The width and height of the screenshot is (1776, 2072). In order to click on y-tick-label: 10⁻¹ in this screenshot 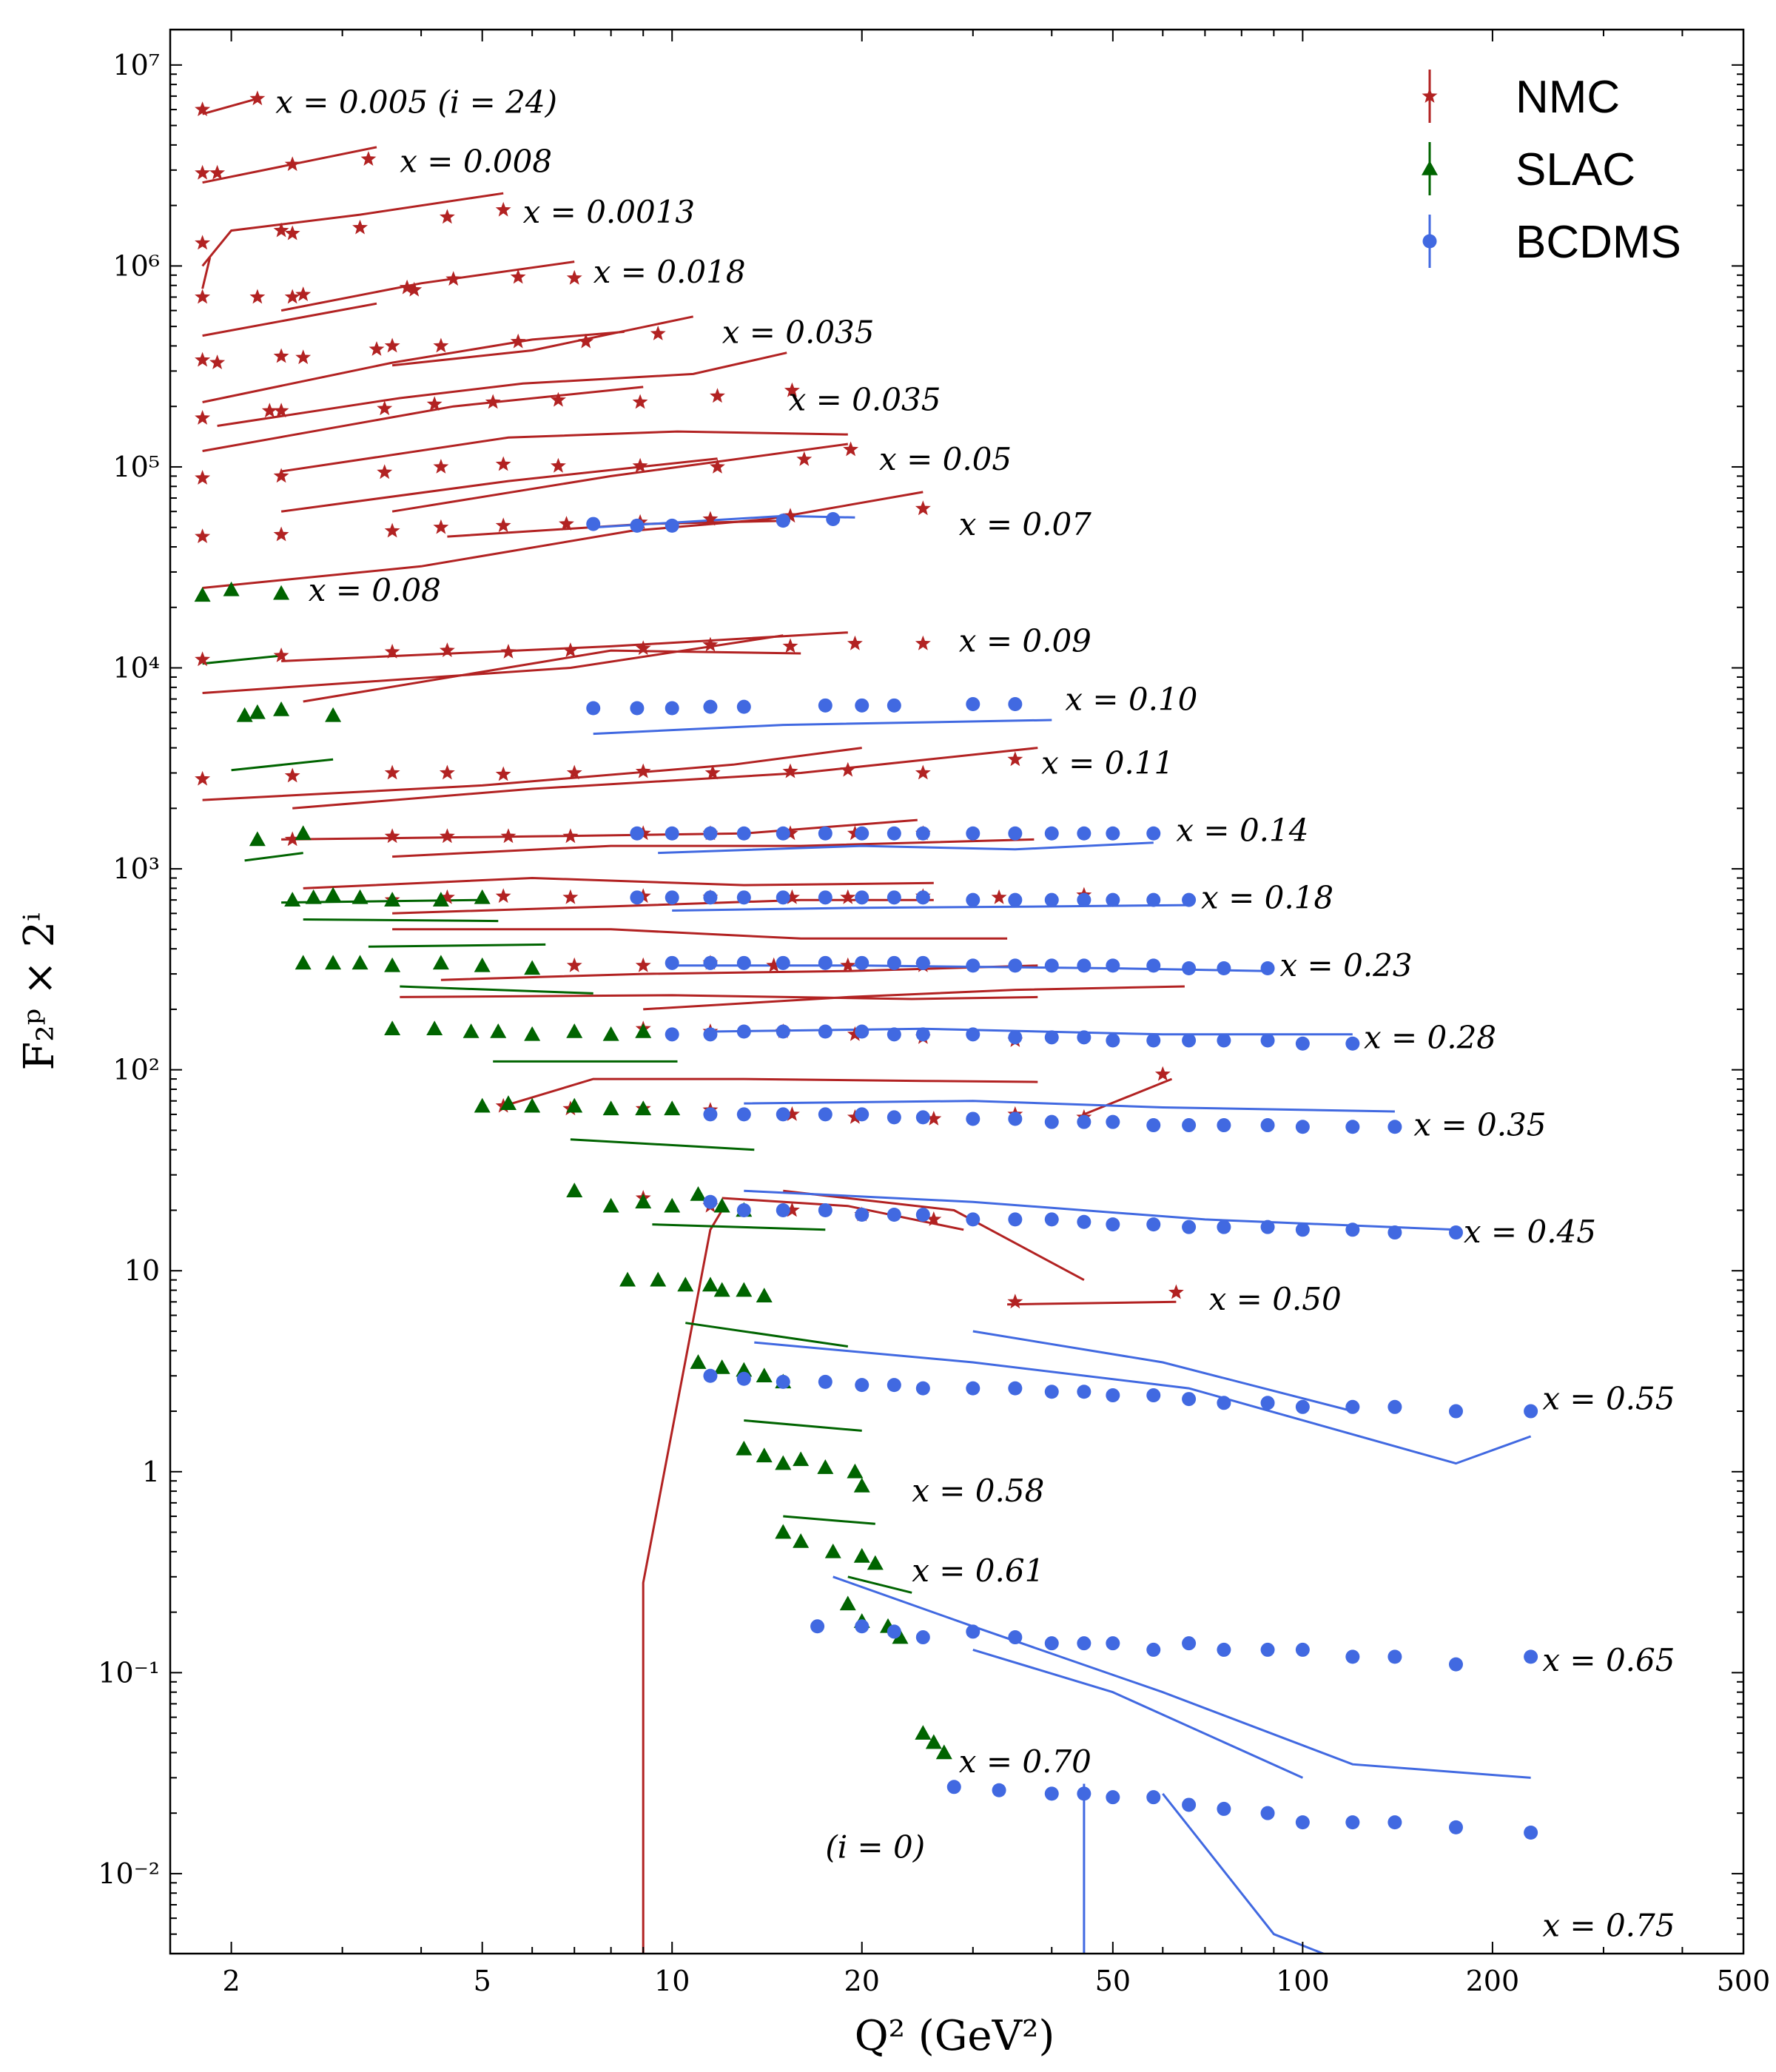, I will do `click(129, 1672)`.